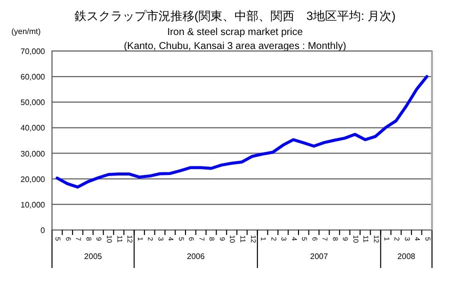 Image resolution: width=450 pixels, height=306 pixels. I want to click on y-tick-label: 30,000, so click(33, 153).